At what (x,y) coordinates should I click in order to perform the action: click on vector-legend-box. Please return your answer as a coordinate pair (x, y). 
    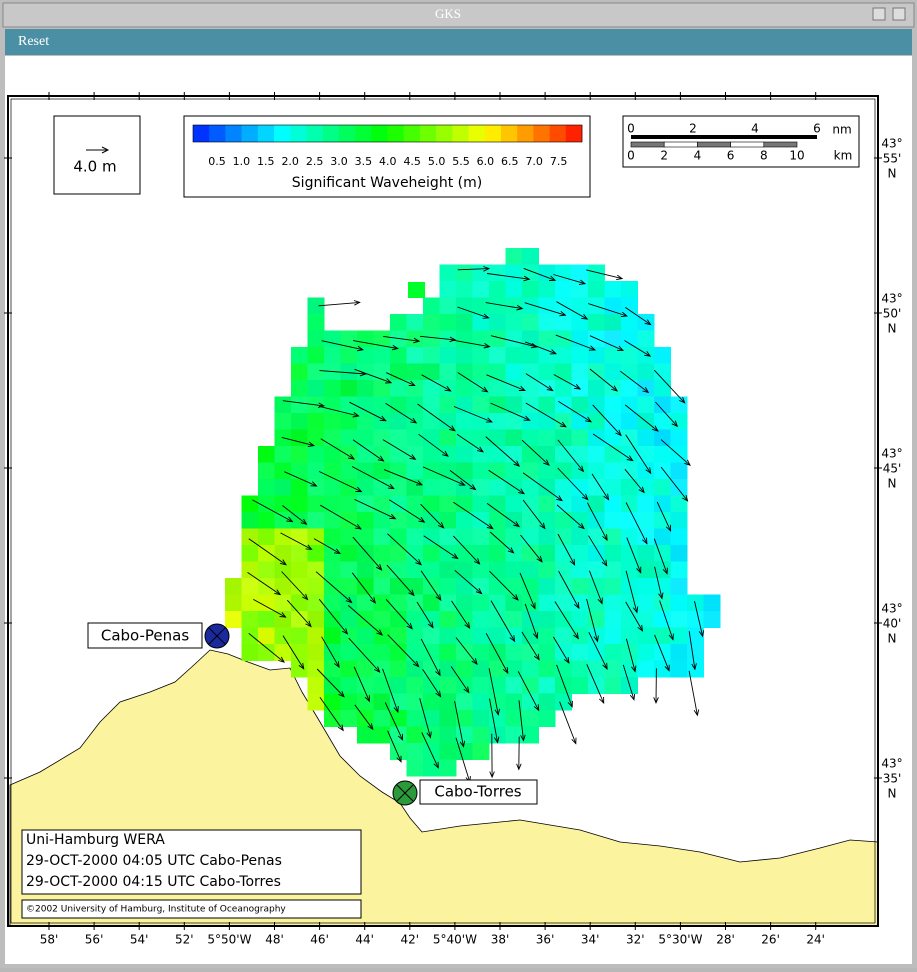
    Looking at the image, I should click on (97, 155).